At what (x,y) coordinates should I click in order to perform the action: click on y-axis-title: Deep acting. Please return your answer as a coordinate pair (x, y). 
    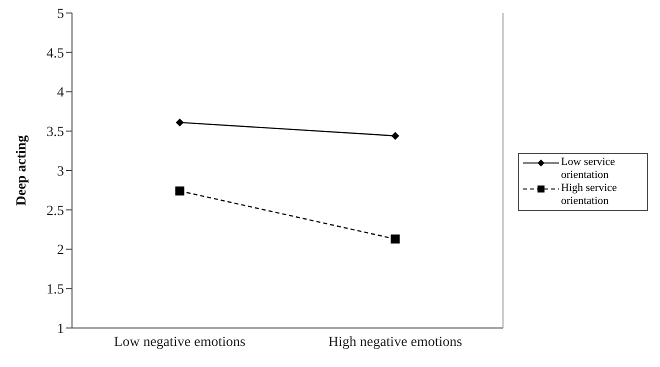
    Looking at the image, I should click on (22, 170).